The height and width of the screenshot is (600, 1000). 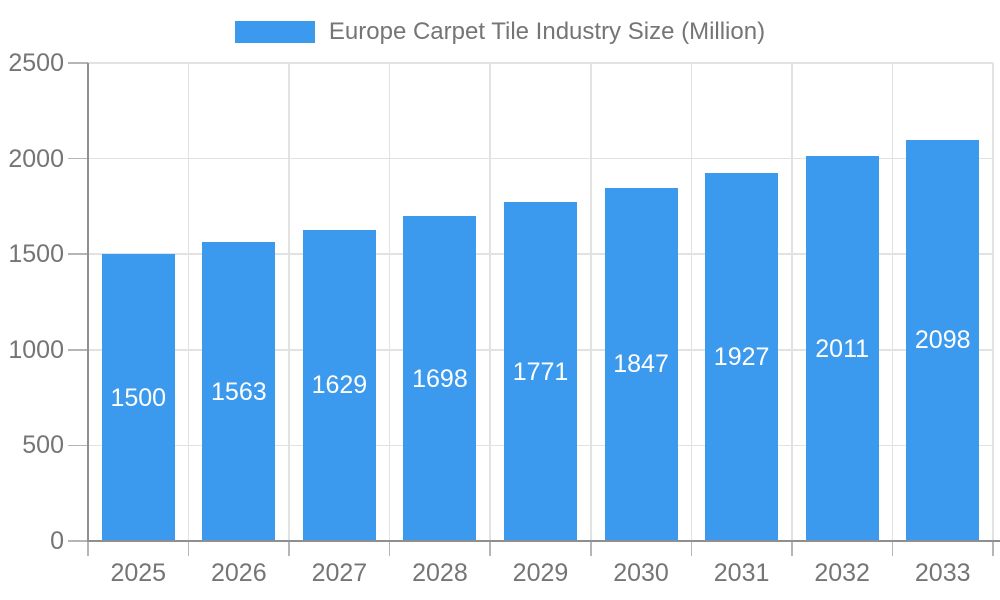 I want to click on x-axis-label: 2026, so click(x=239, y=573).